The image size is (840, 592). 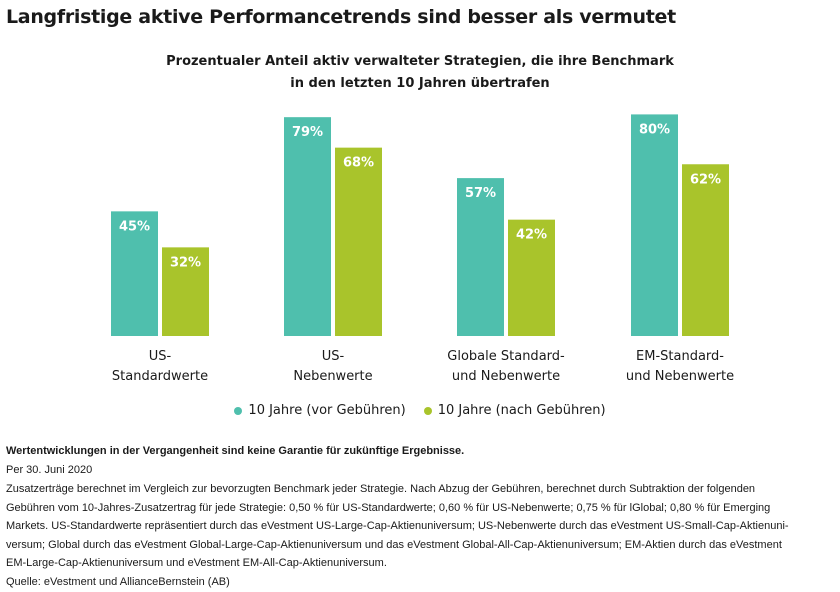 I want to click on category-label-0-line-0: US-, so click(x=160, y=356).